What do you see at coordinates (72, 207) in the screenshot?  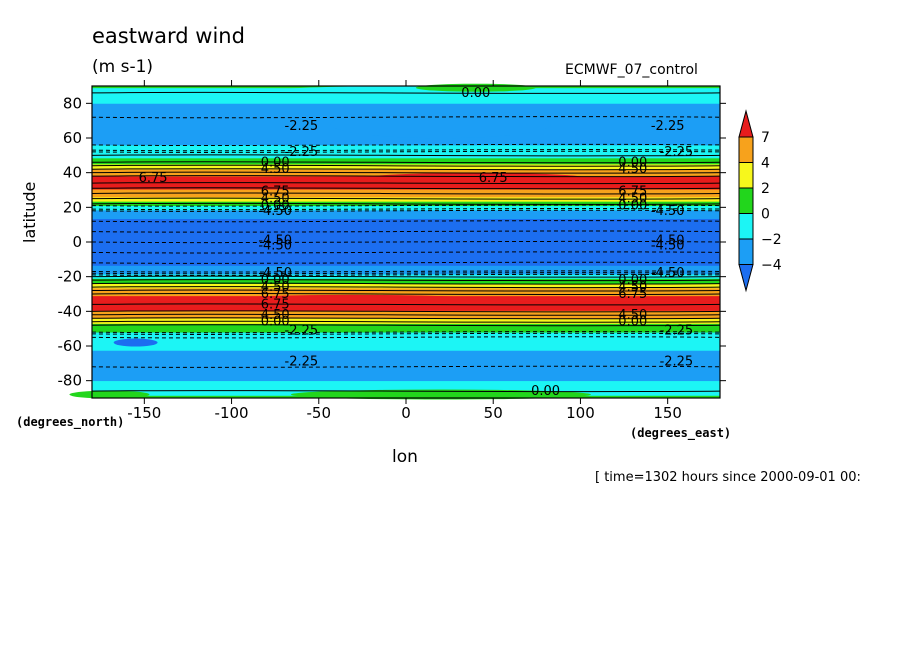 I see `y-tick-label: 20` at bounding box center [72, 207].